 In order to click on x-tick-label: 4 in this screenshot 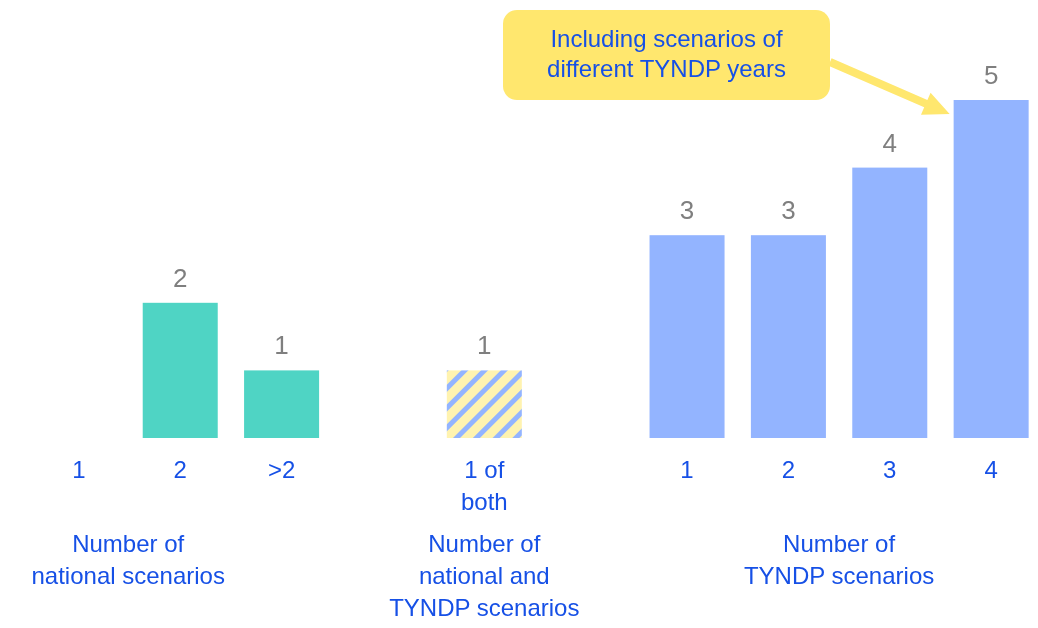, I will do `click(991, 469)`.